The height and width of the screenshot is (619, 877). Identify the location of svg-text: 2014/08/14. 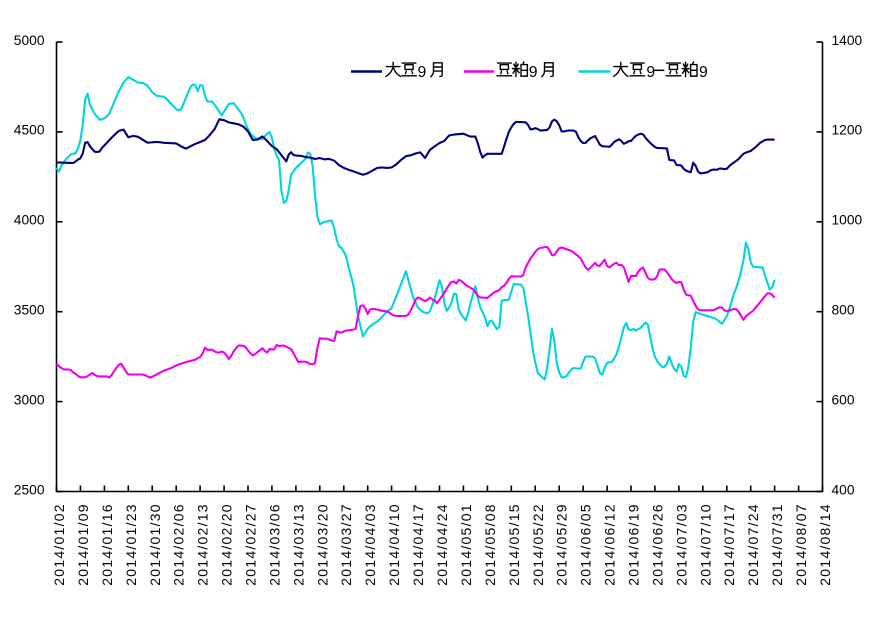
(825, 544).